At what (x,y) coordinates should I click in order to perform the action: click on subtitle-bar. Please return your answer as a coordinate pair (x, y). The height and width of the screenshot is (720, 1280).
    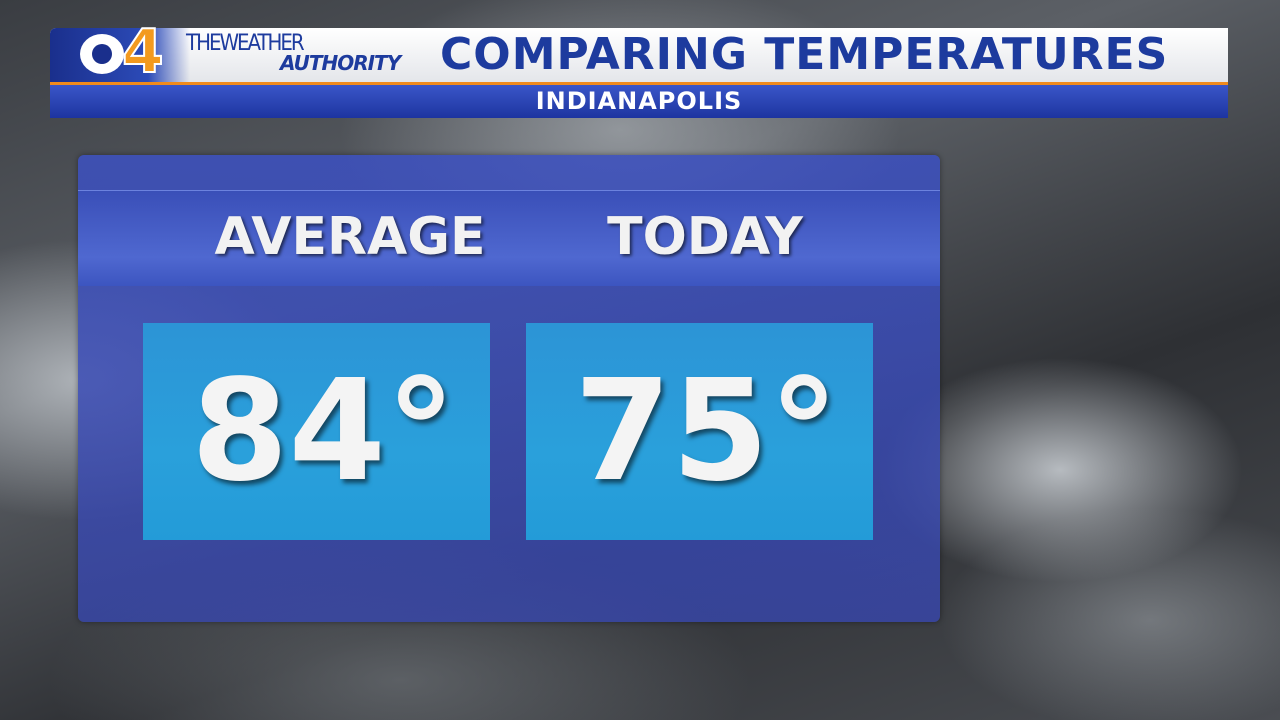
    Looking at the image, I should click on (639, 101).